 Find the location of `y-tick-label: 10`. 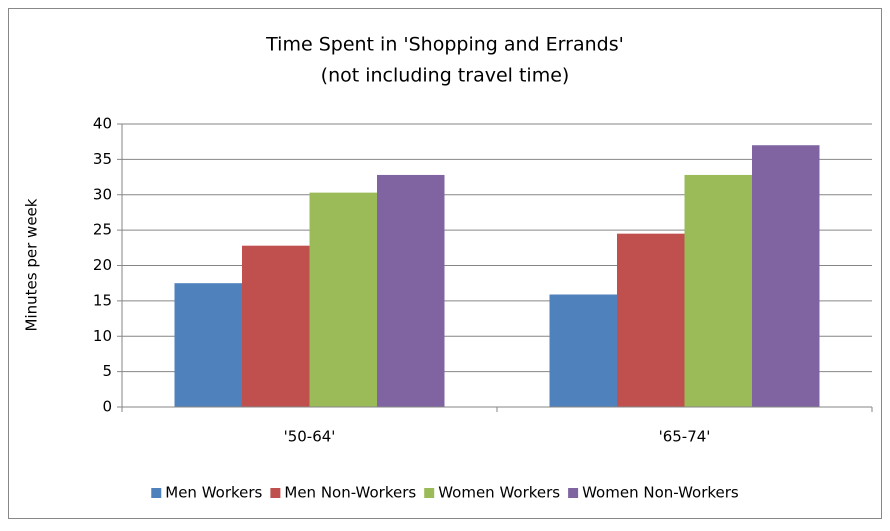

y-tick-label: 10 is located at coordinates (102, 336).